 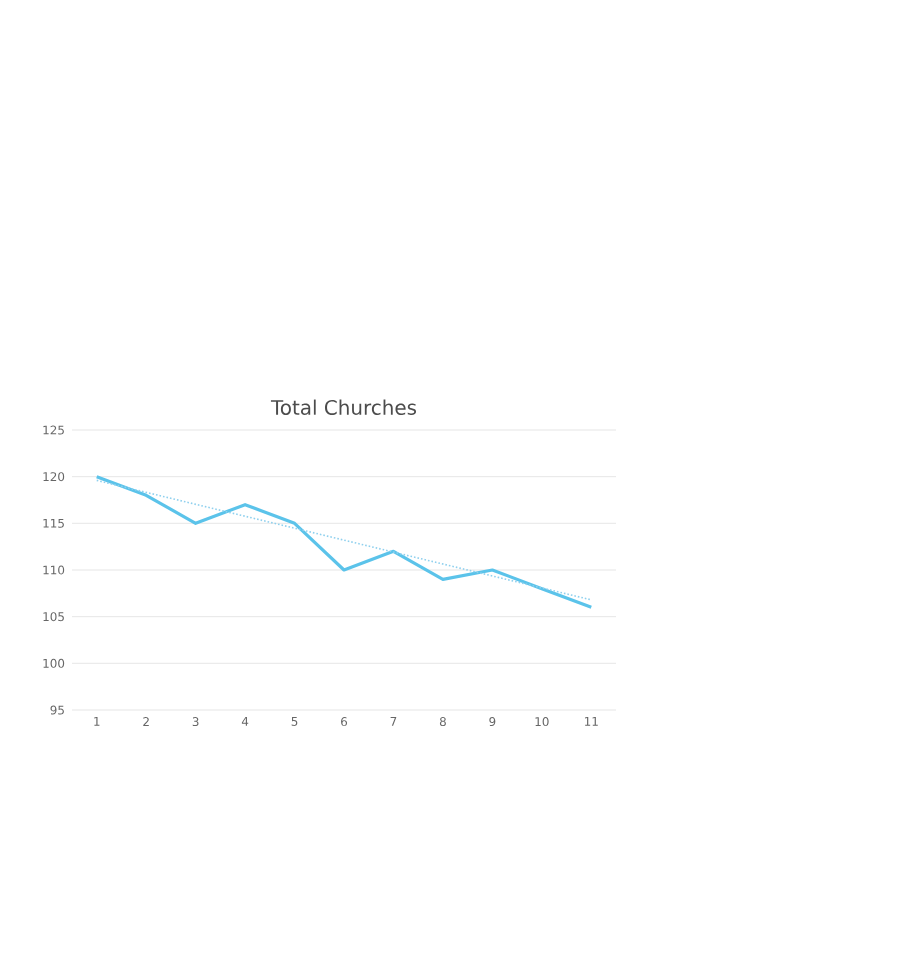 I want to click on chart-title: Total Churches, so click(x=343, y=407).